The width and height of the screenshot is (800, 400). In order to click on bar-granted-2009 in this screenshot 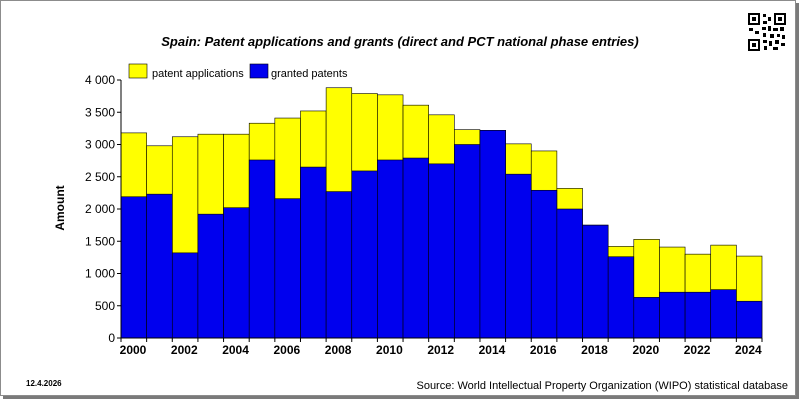, I will do `click(364, 254)`.